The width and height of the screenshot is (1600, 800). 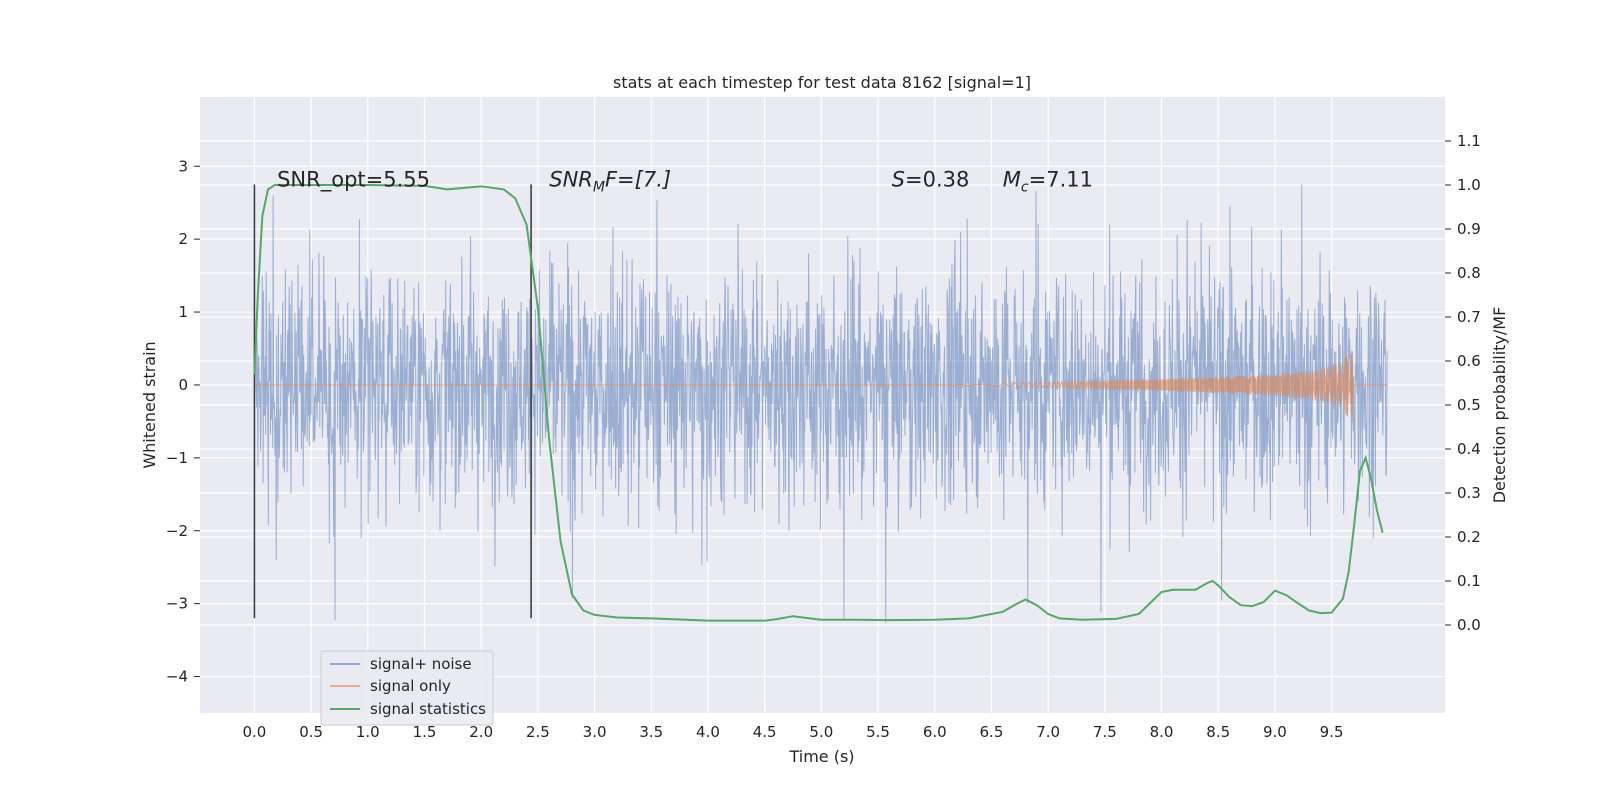 I want to click on y-tick-label: 0, so click(x=183, y=385).